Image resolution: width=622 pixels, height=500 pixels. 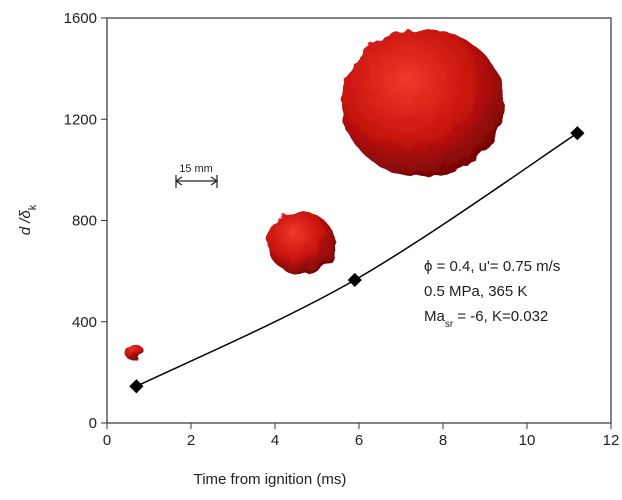 What do you see at coordinates (84, 322) in the screenshot?
I see `y-tick-label: 400` at bounding box center [84, 322].